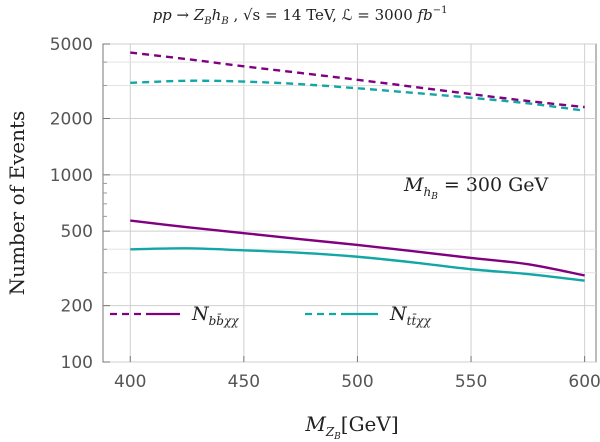 The image size is (600, 442). Describe the element at coordinates (174, 315) in the screenshot. I see `legend-entry-b: Nbb̄χχ` at that location.